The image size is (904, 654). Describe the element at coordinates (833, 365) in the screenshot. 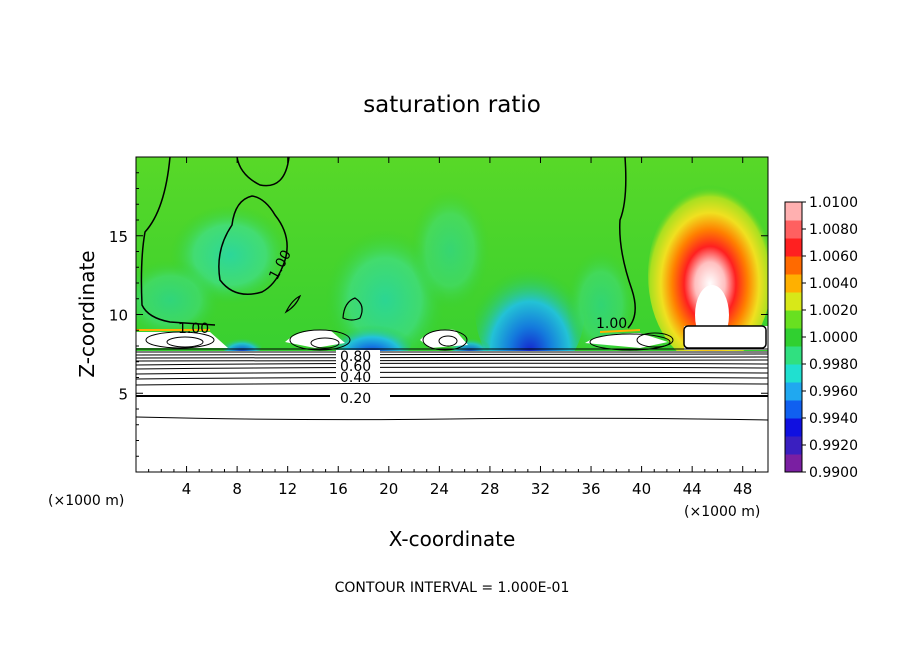

I see `colorbar-label: 0.9980` at that location.